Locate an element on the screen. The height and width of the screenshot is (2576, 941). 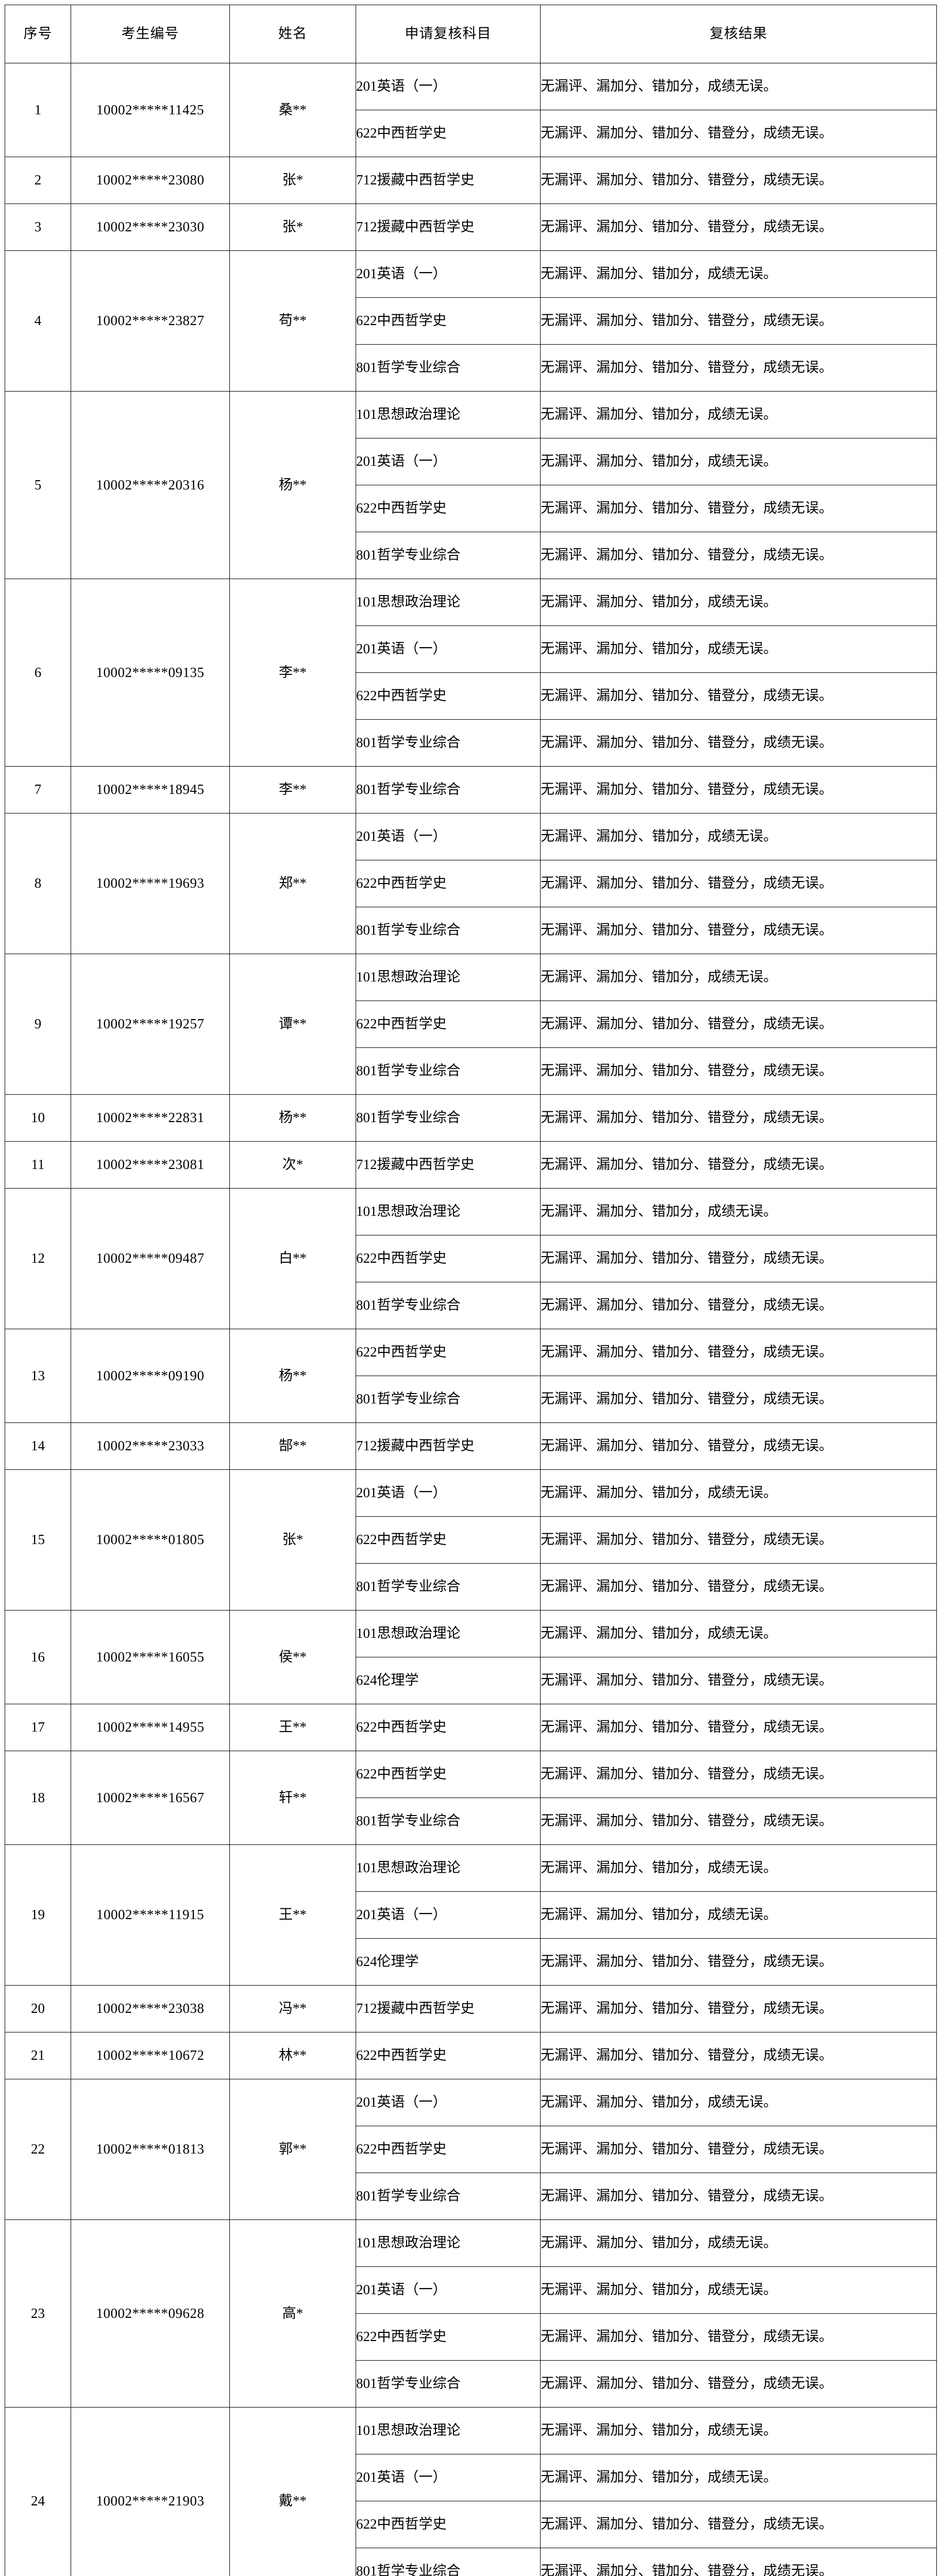
cell-seq: 20 is located at coordinates (38, 2008).